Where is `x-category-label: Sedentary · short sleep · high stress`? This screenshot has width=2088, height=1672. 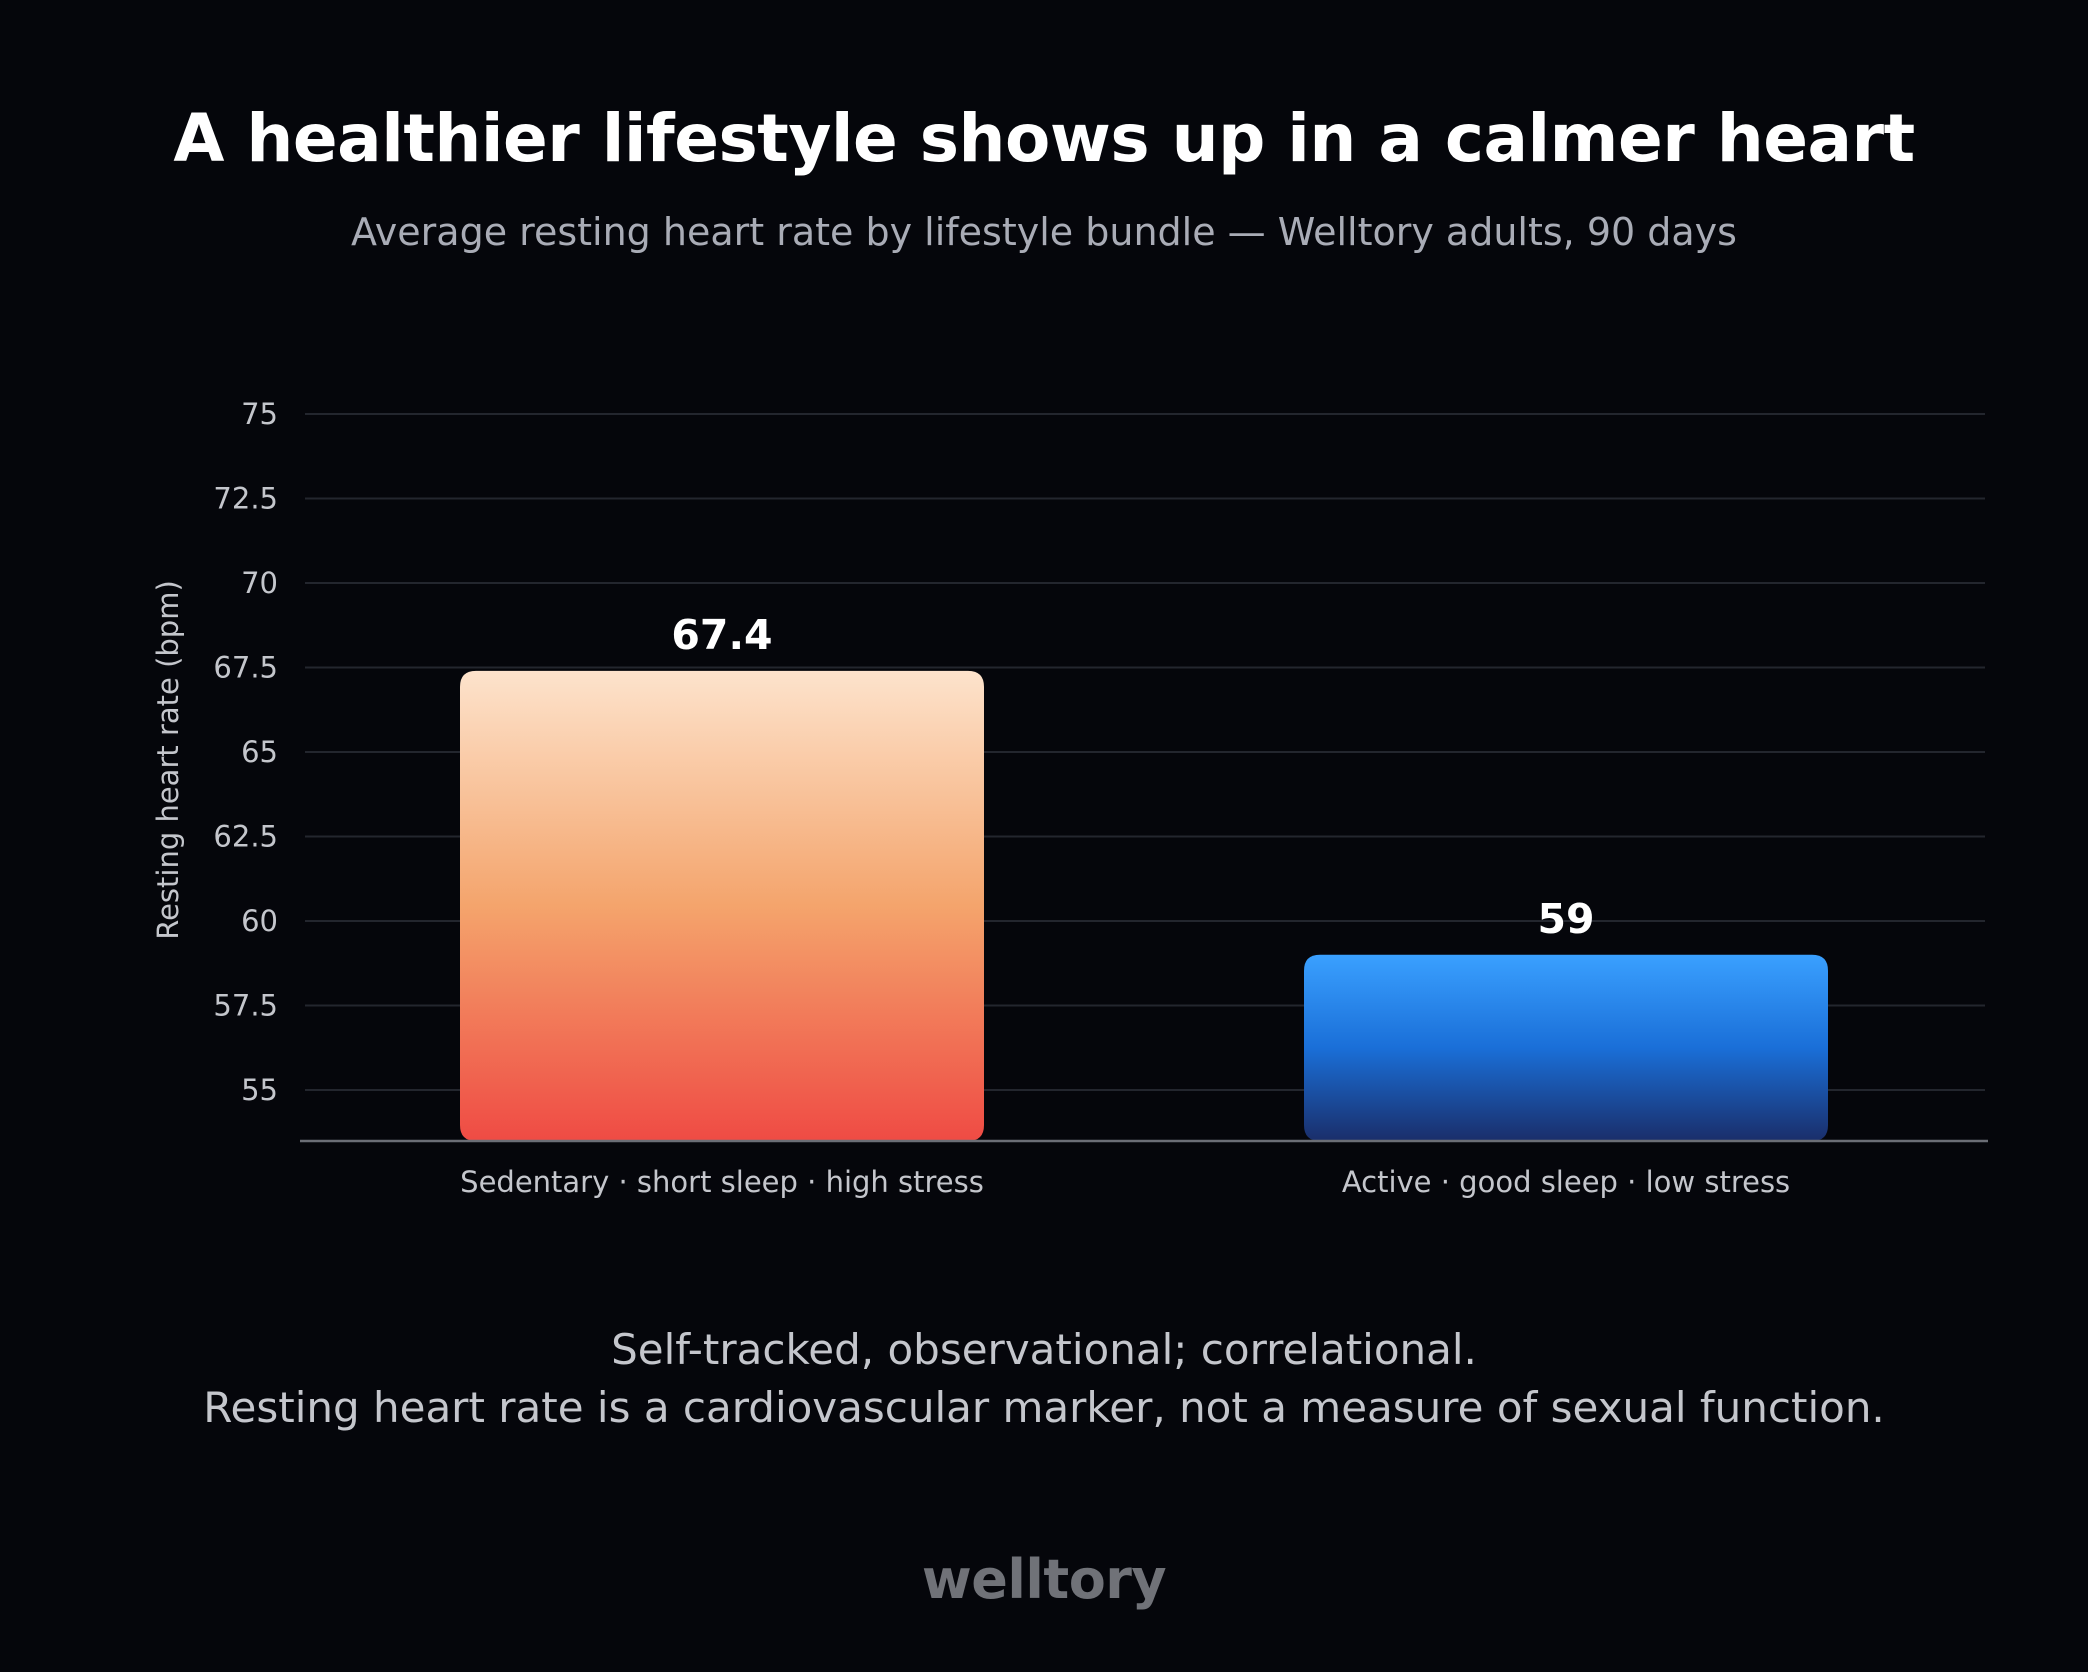
x-category-label: Sedentary · short sleep · high stress is located at coordinates (722, 1182).